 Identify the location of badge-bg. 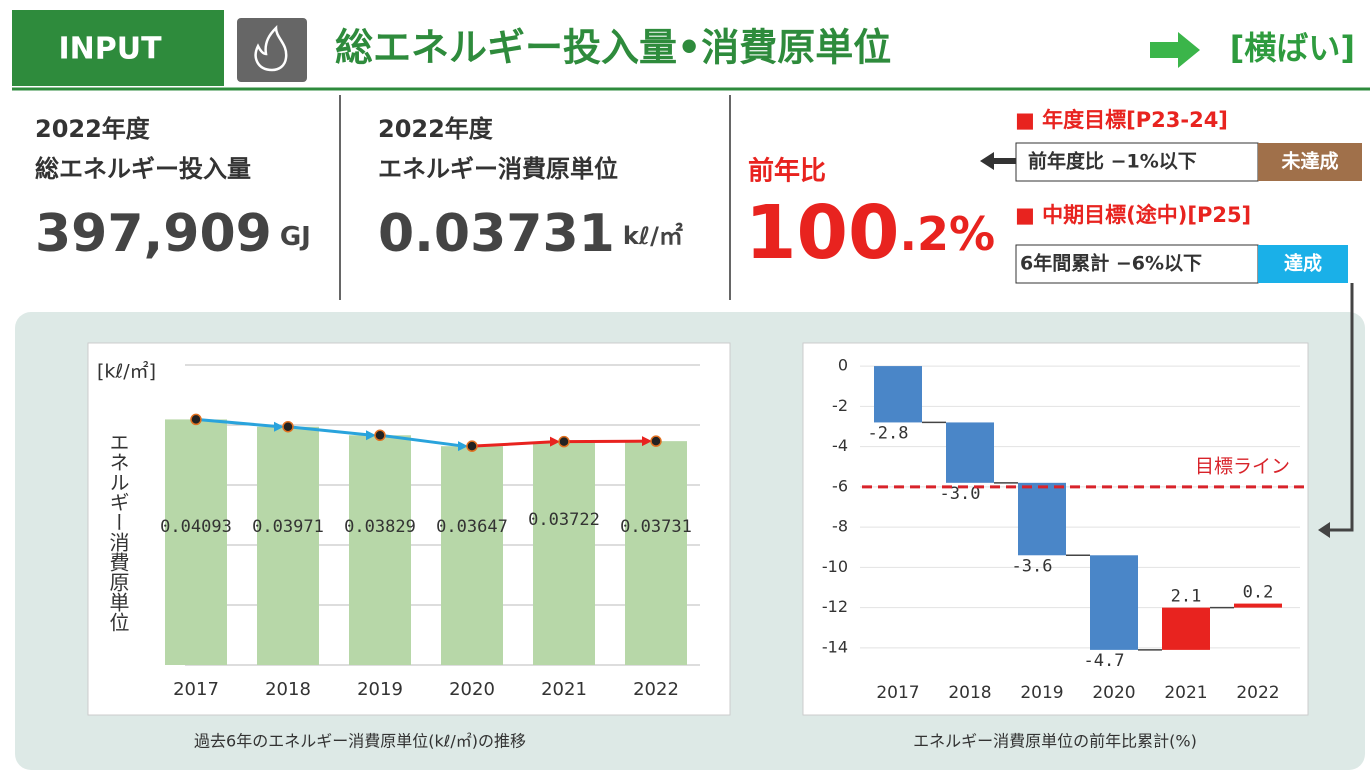
(118, 48).